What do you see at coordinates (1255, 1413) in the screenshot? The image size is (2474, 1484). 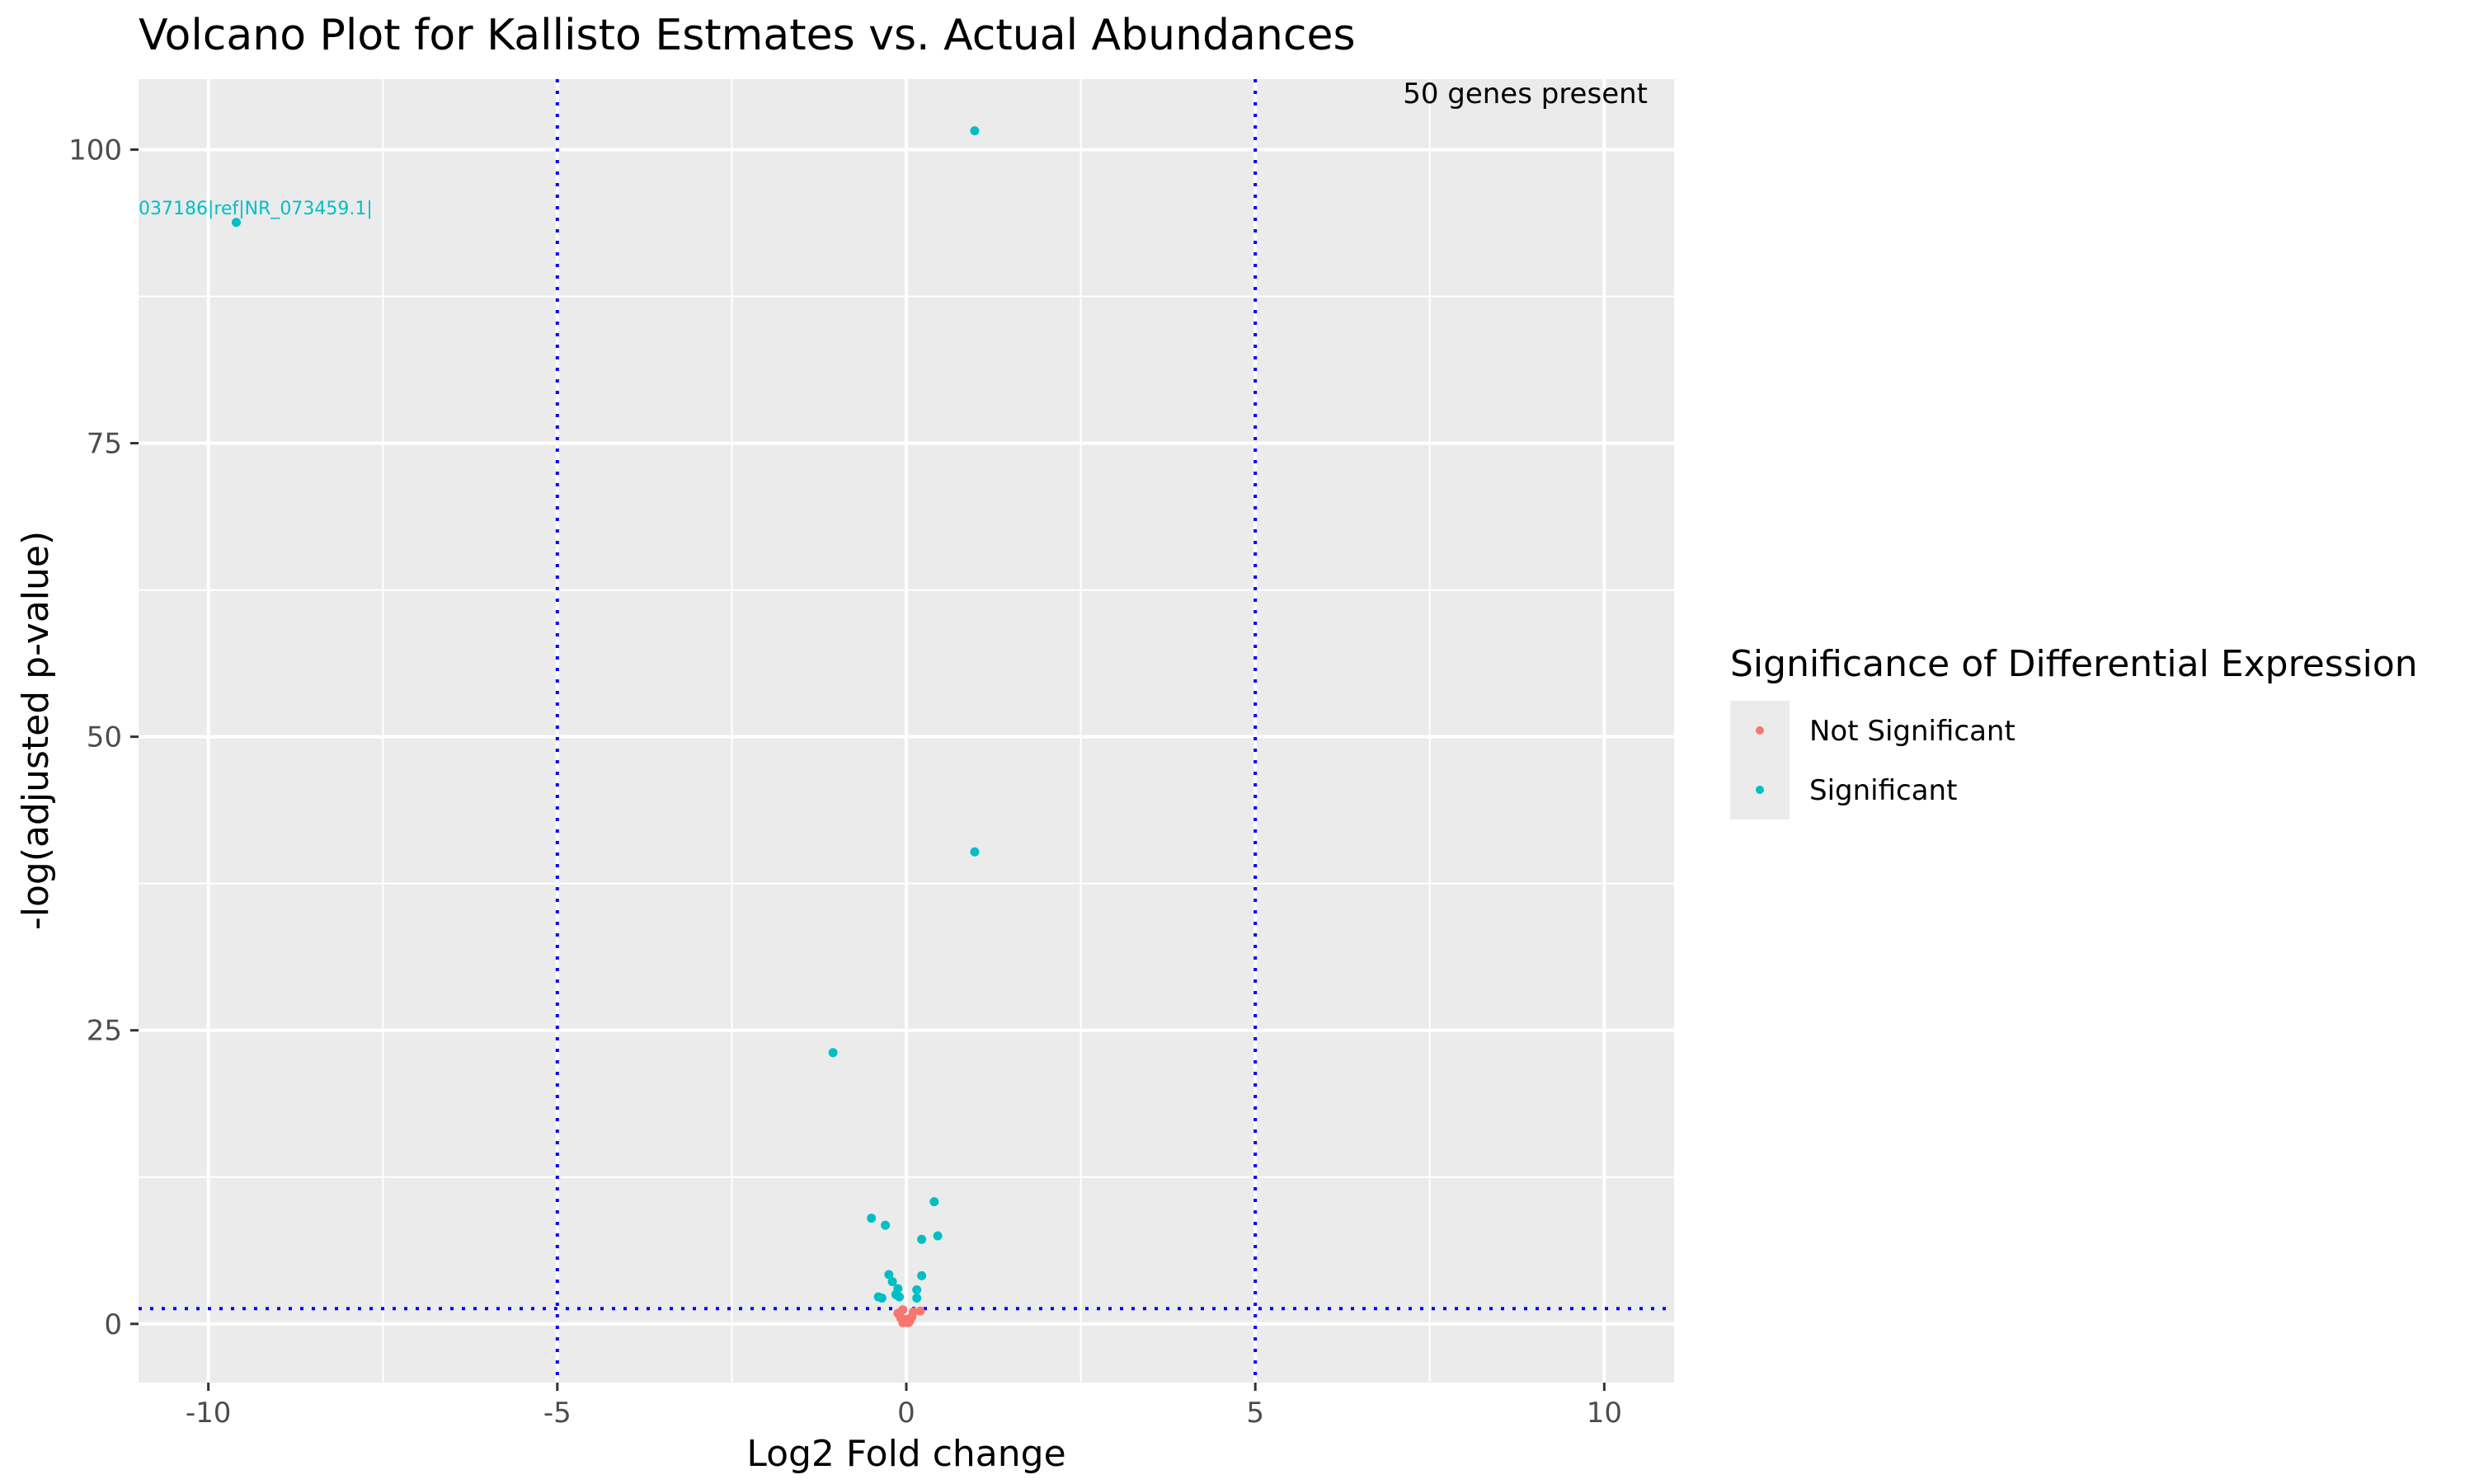 I see `x-tick-label: 5` at bounding box center [1255, 1413].